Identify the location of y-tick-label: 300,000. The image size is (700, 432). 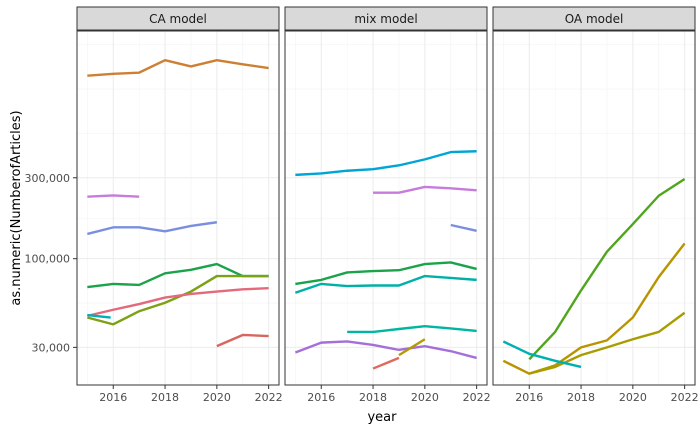
(48, 178).